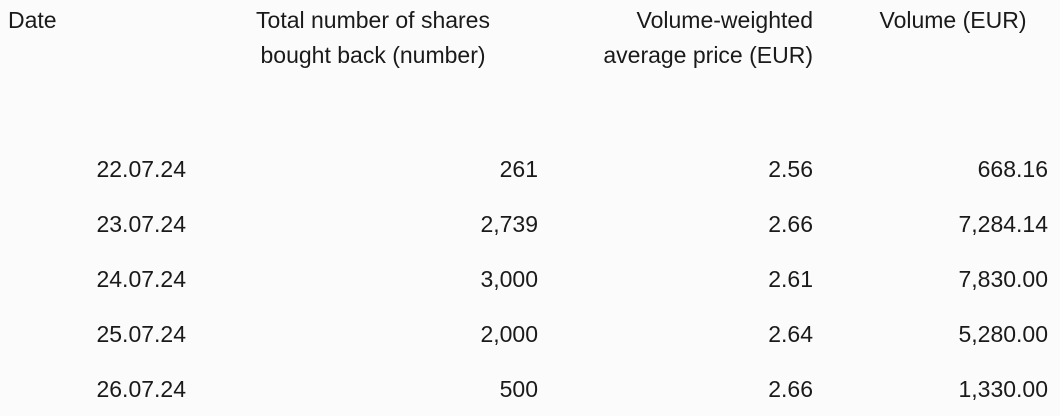  Describe the element at coordinates (1003, 224) in the screenshot. I see `value-cell: 7,284.14` at that location.